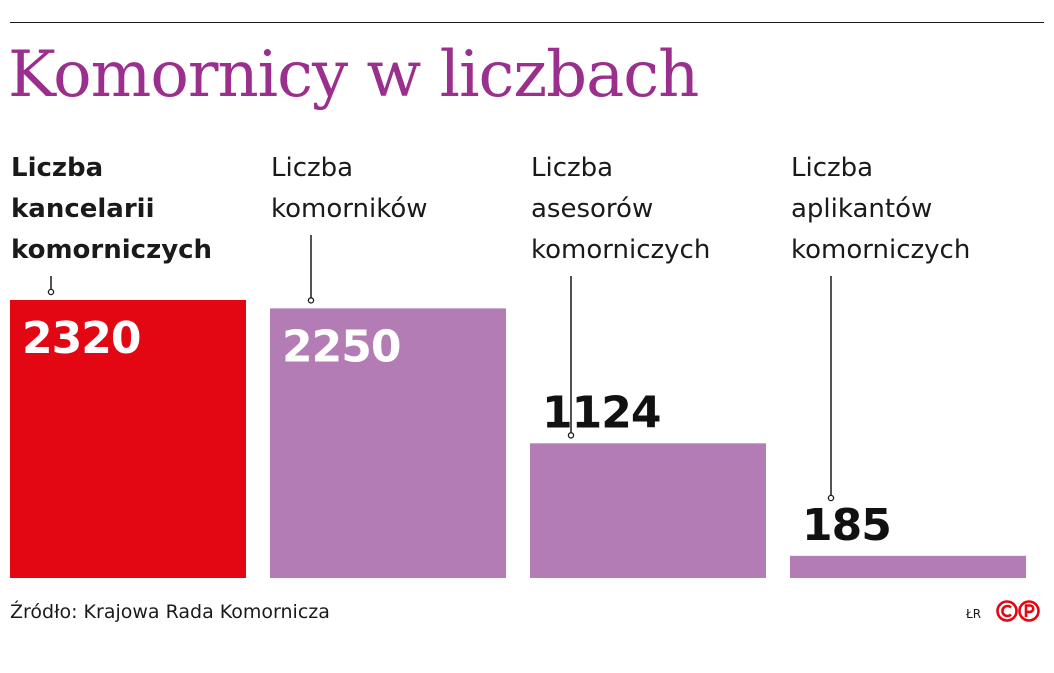 The image size is (1054, 673). I want to click on category-label-1-line-1: komorników, so click(349, 209).